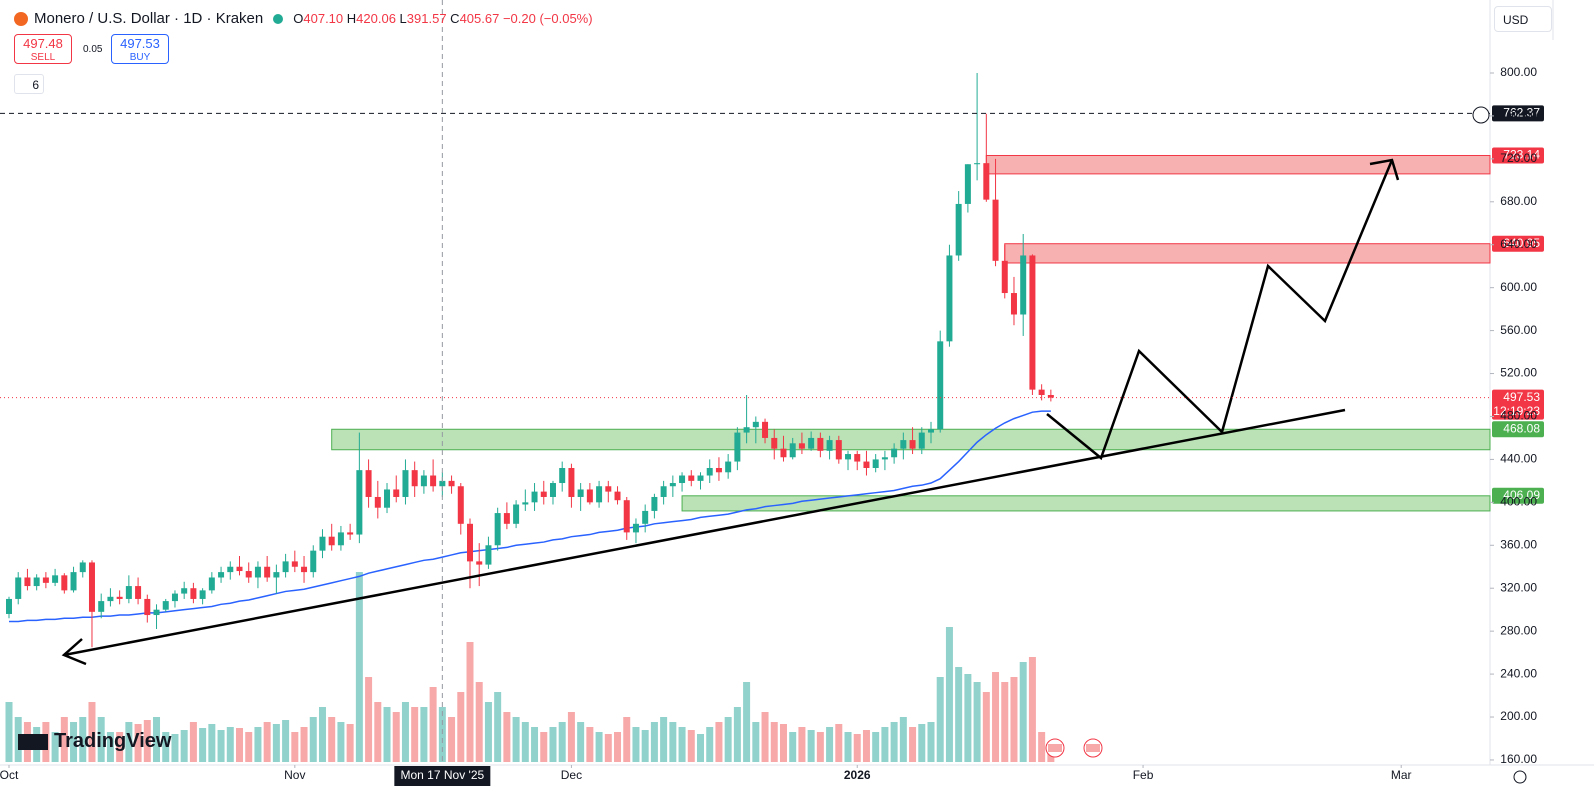 Image resolution: width=1594 pixels, height=798 pixels. Describe the element at coordinates (113, 741) in the screenshot. I see `logo-text: TradingView` at that location.